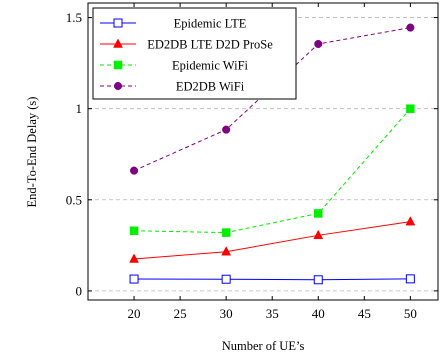 The image size is (441, 357). I want to click on legend-item: Epidemic LTE, so click(173, 24).